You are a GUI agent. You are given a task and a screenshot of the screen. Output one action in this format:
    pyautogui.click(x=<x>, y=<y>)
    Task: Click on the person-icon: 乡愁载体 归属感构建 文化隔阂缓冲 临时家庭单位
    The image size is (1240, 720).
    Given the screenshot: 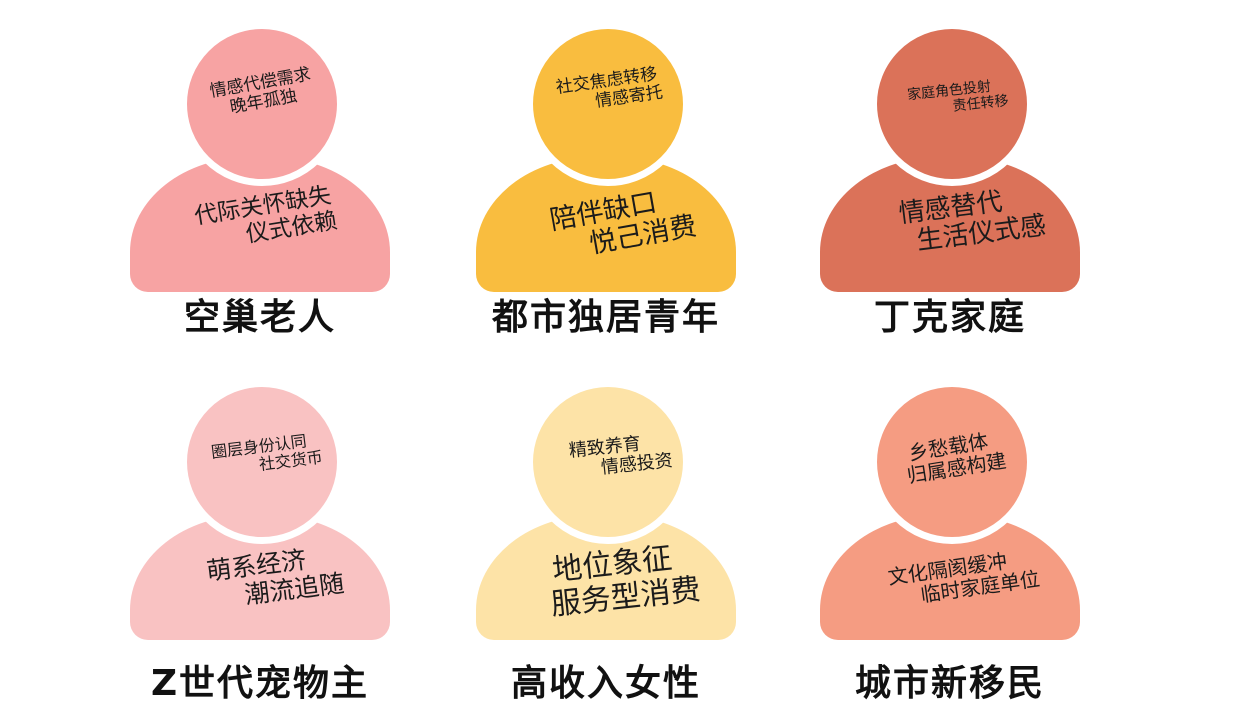 What is the action you would take?
    pyautogui.click(x=950, y=520)
    